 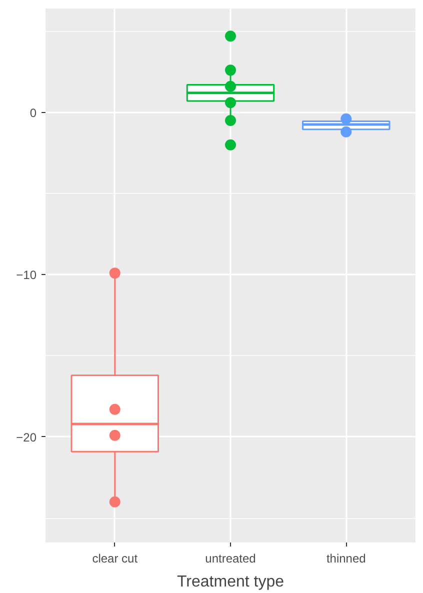 I want to click on x-tick-label: thinned, so click(x=346, y=559).